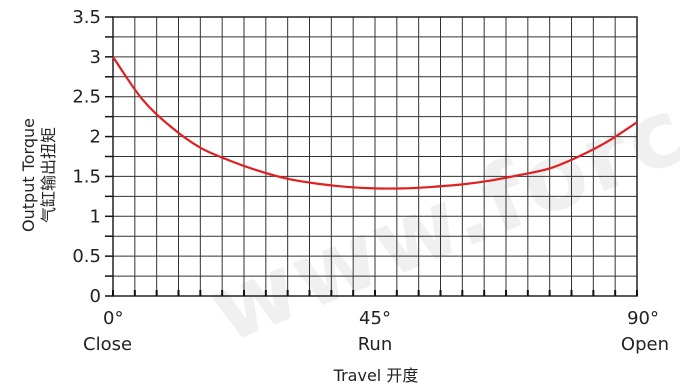 This screenshot has height=388, width=680. What do you see at coordinates (375, 318) in the screenshot?
I see `x-tick-label-degree: 45°` at bounding box center [375, 318].